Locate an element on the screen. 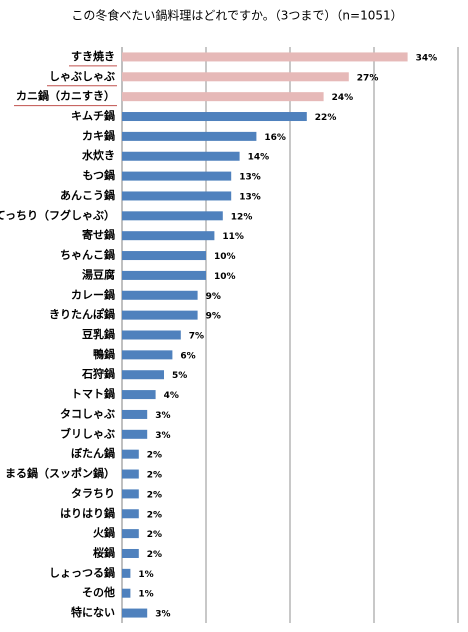  value-label: 22% is located at coordinates (326, 118).